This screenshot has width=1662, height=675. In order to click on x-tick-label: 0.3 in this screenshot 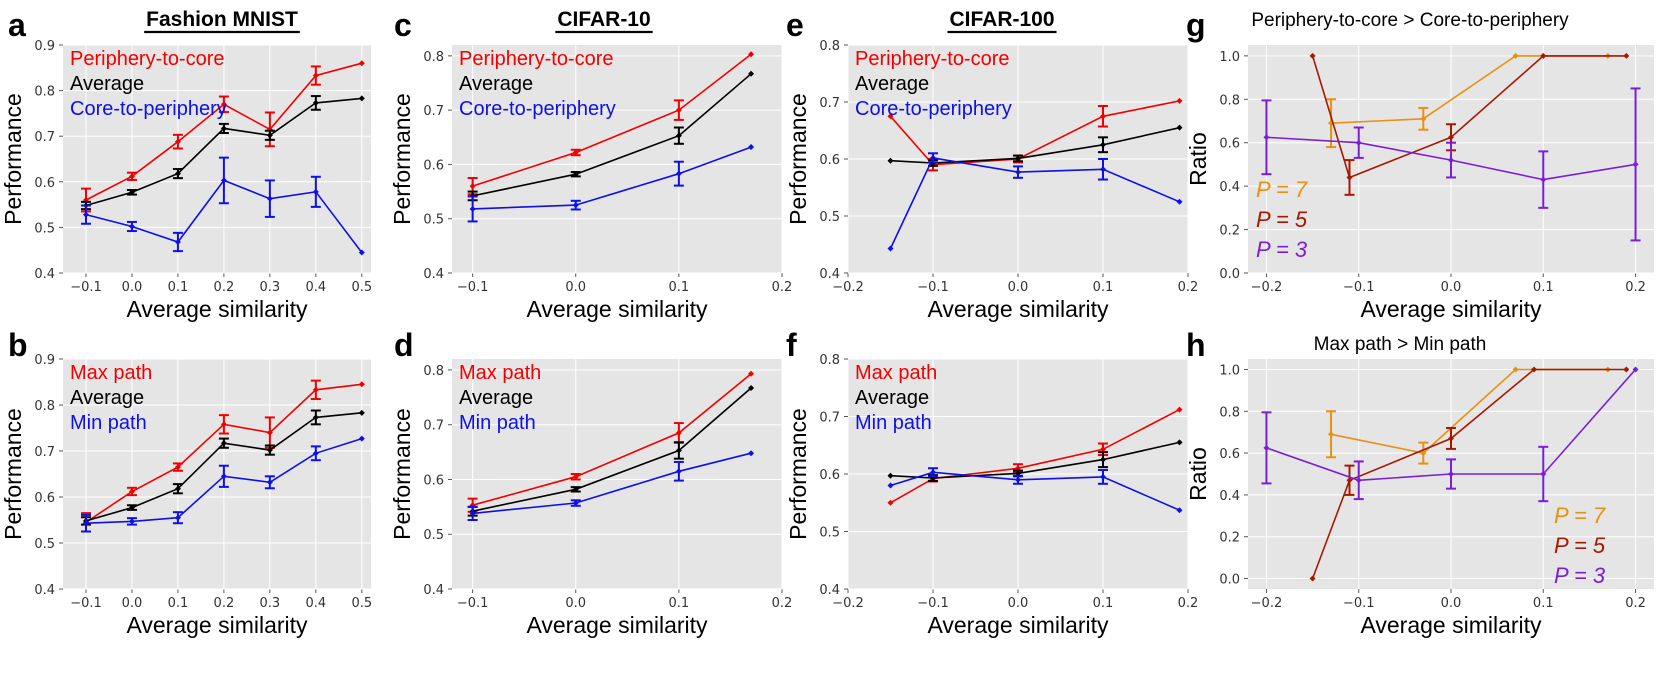, I will do `click(270, 603)`.